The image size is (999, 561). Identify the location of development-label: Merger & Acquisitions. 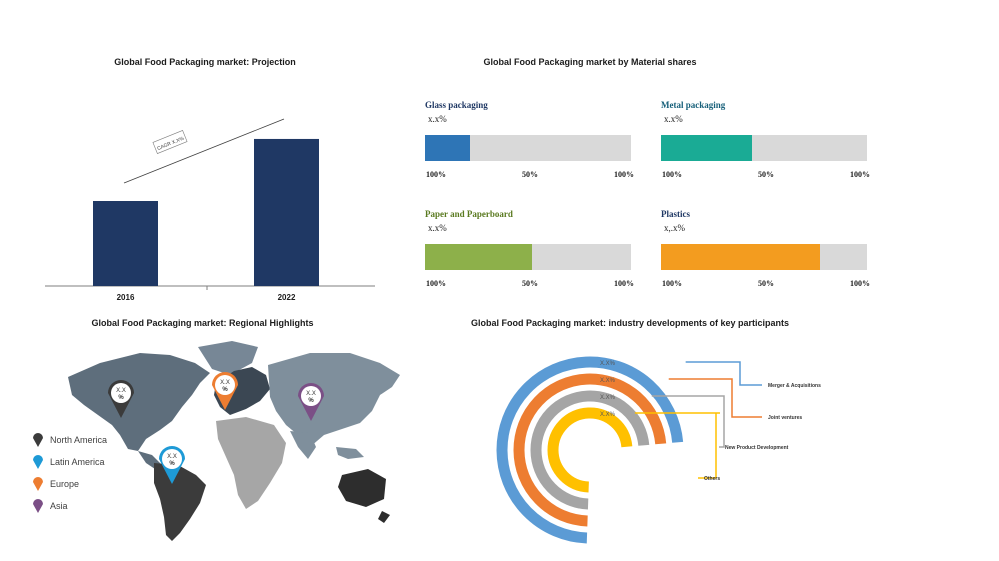
(794, 386).